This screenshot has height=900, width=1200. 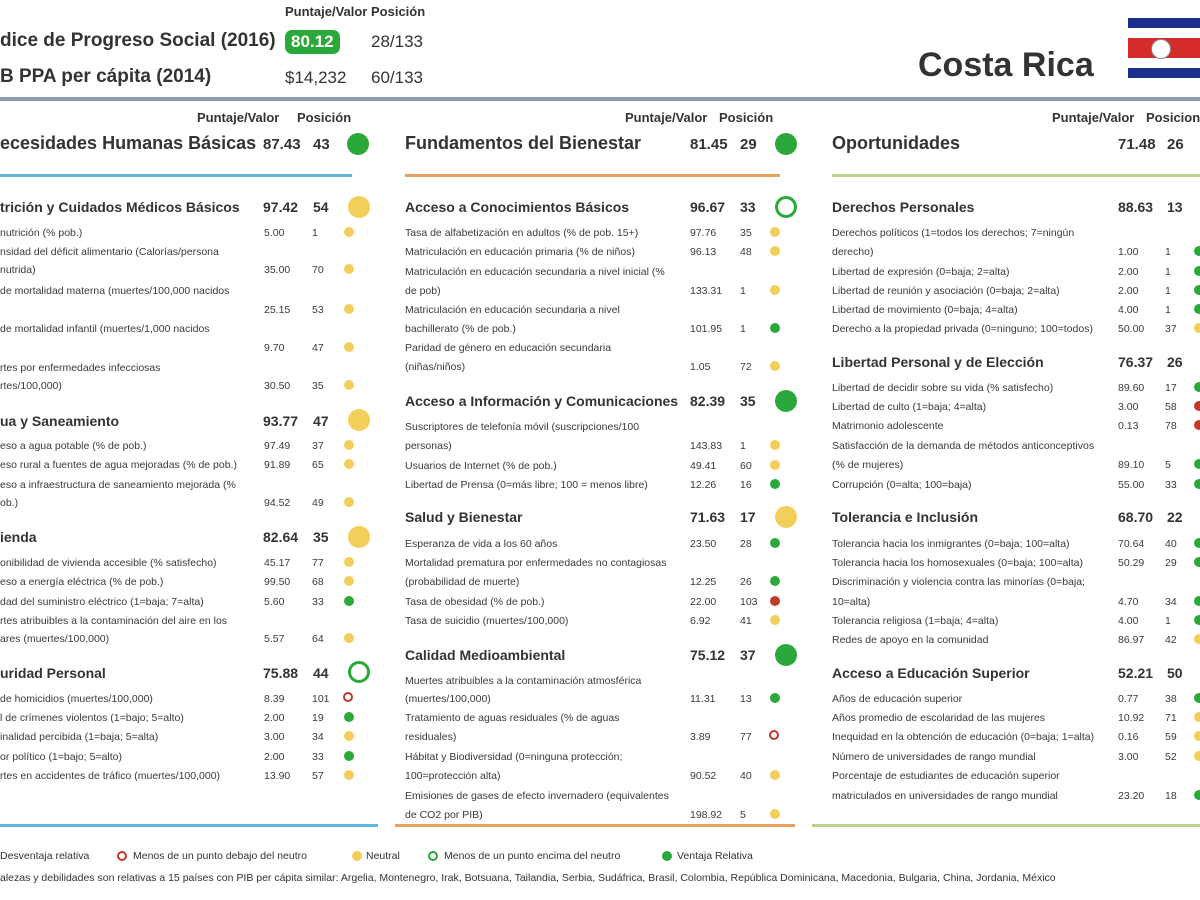 What do you see at coordinates (706, 815) in the screenshot?
I see `indicator-value: 198.92` at bounding box center [706, 815].